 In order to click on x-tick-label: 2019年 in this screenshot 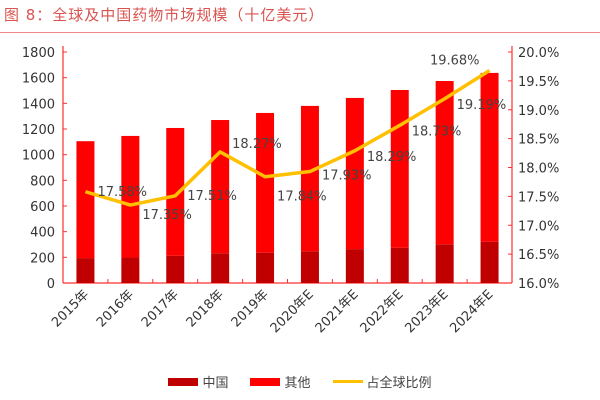, I will do `click(250, 308)`.